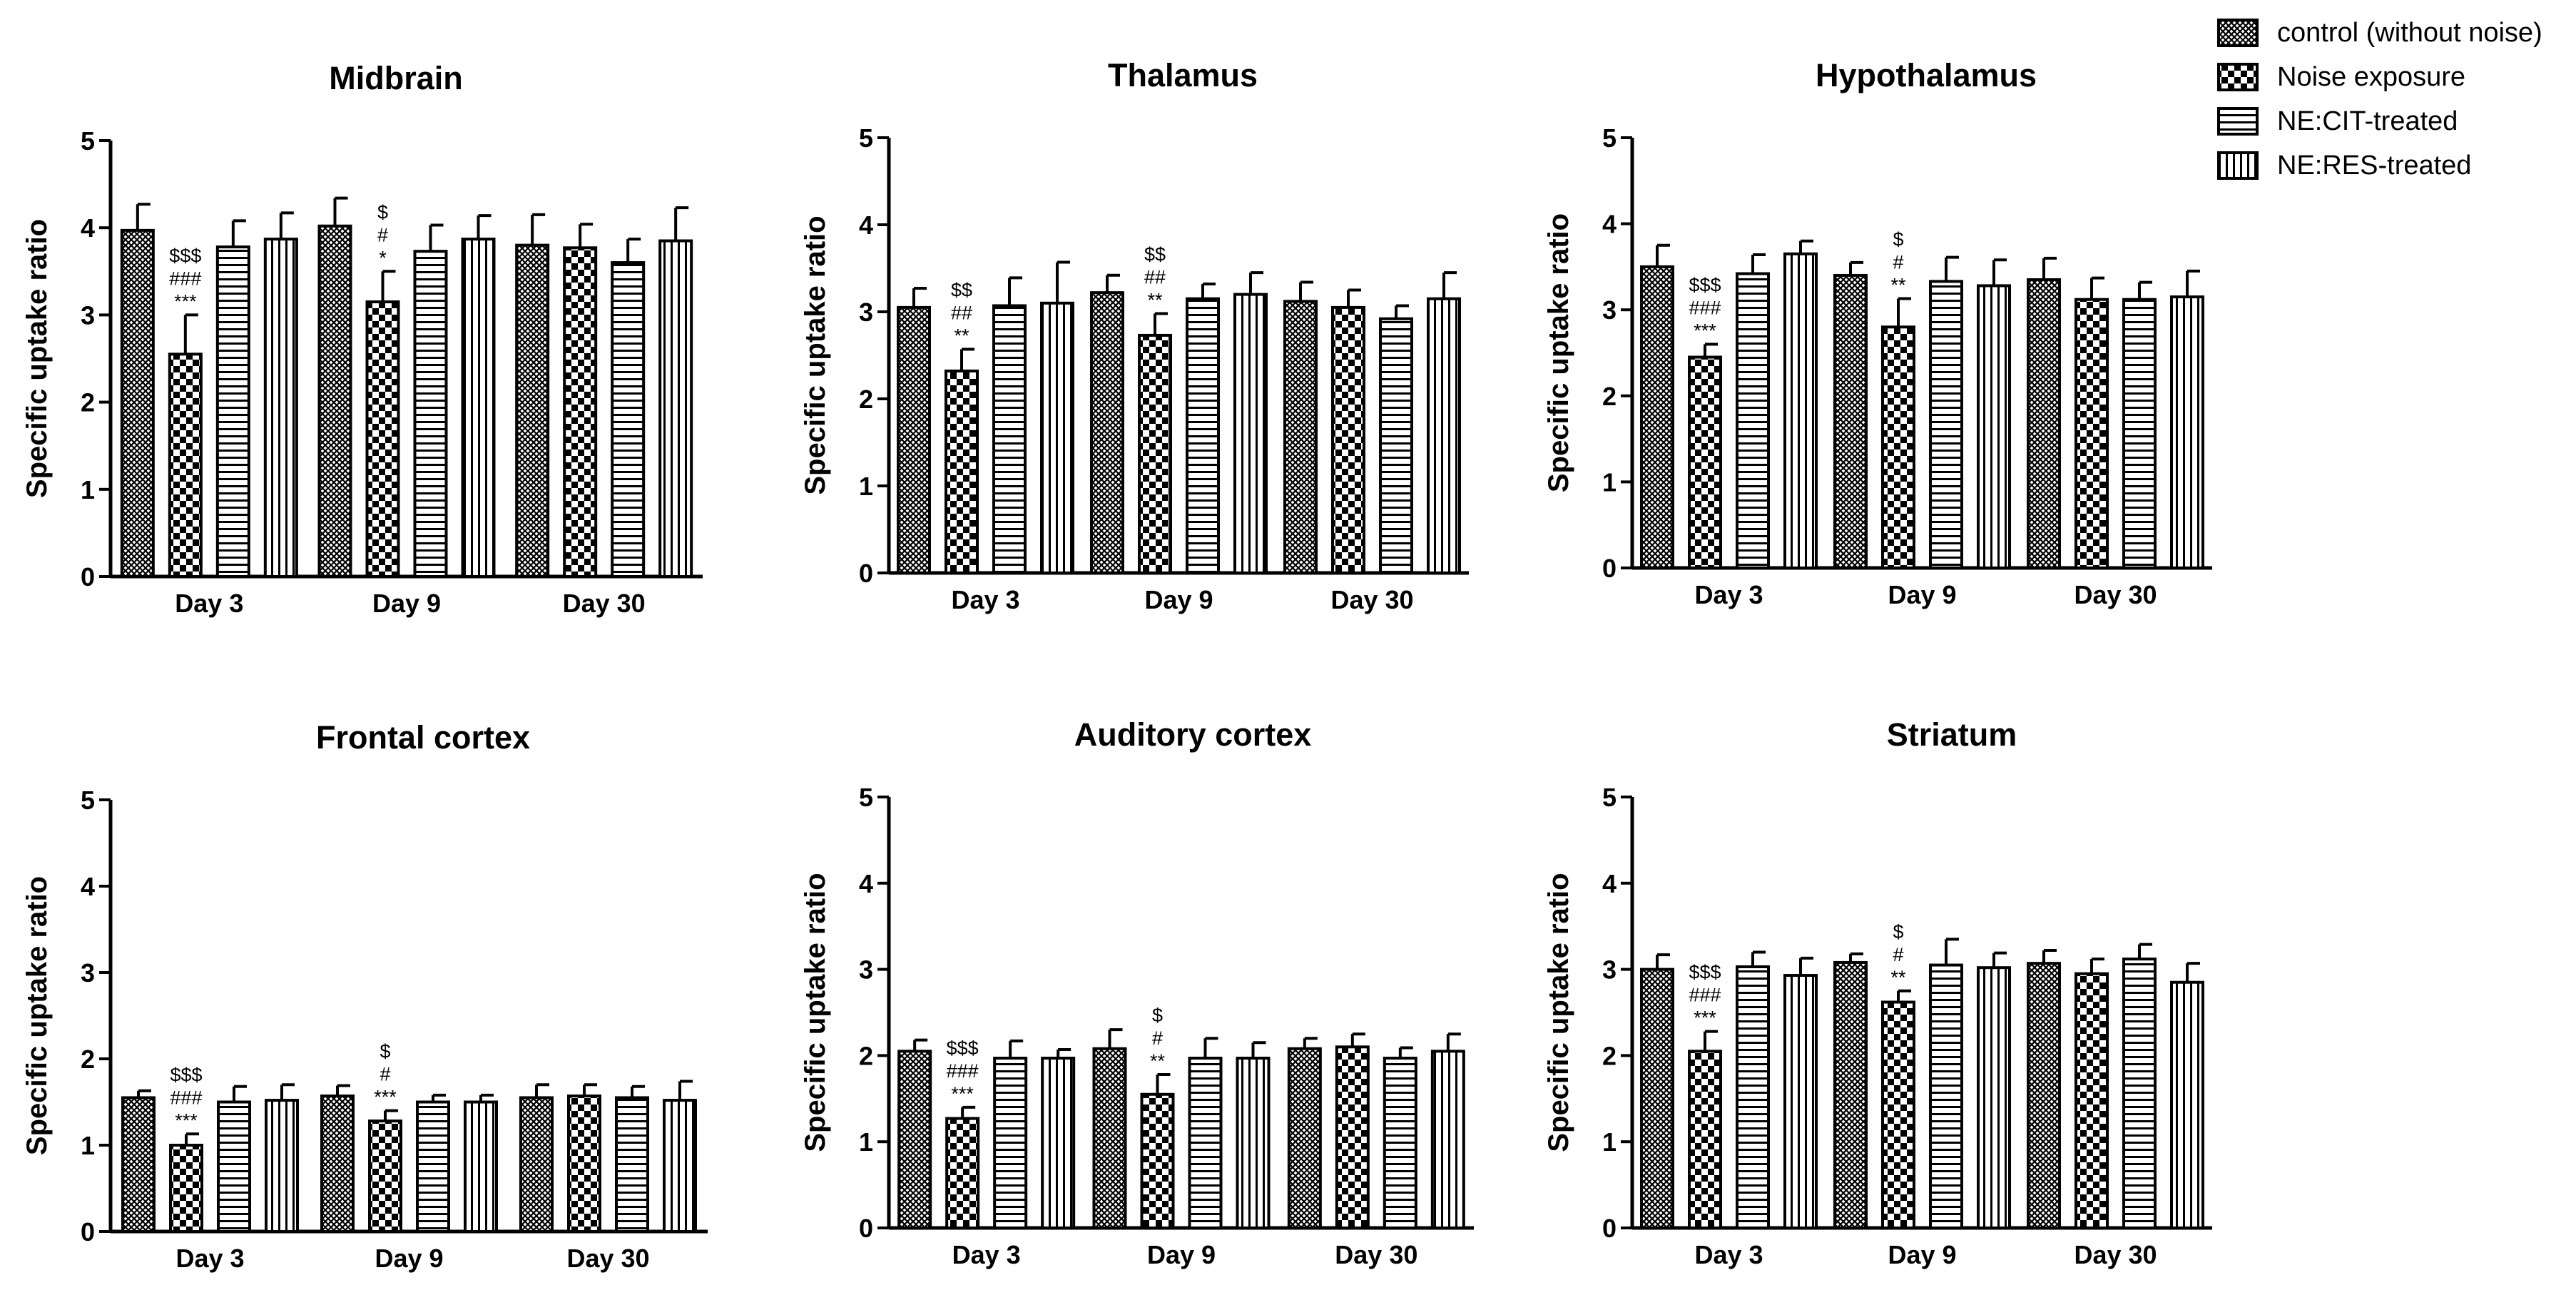 The height and width of the screenshot is (1300, 2576). Describe the element at coordinates (383, 257) in the screenshot. I see `significance-label: *` at that location.